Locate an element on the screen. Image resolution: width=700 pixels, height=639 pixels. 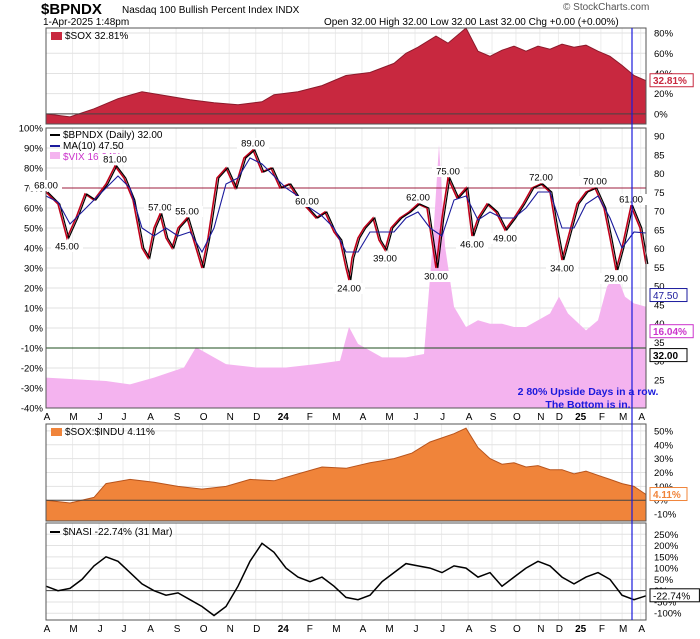
ratio-tick-0: 50% is located at coordinates (664, 431).